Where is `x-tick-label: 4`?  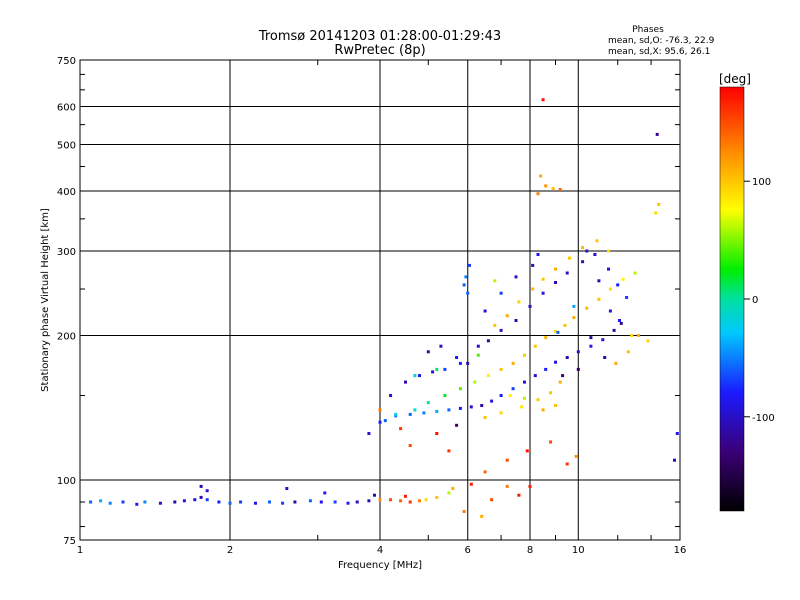 x-tick-label: 4 is located at coordinates (380, 550).